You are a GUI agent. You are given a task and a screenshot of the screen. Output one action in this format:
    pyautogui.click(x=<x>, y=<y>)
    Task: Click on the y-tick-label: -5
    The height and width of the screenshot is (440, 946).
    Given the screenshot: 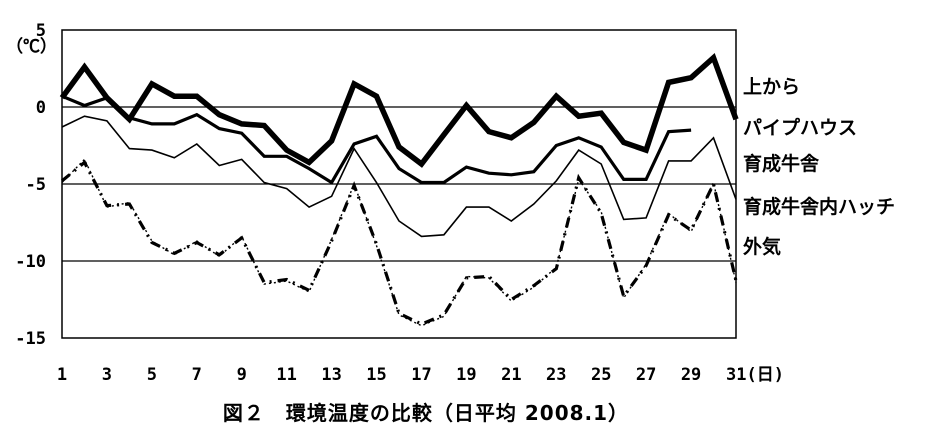 What is the action you would take?
    pyautogui.click(x=36, y=185)
    